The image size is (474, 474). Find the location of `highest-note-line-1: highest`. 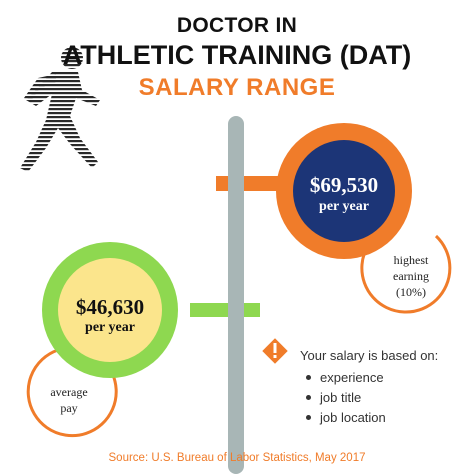

highest-note-line-1: highest is located at coordinates (411, 260).